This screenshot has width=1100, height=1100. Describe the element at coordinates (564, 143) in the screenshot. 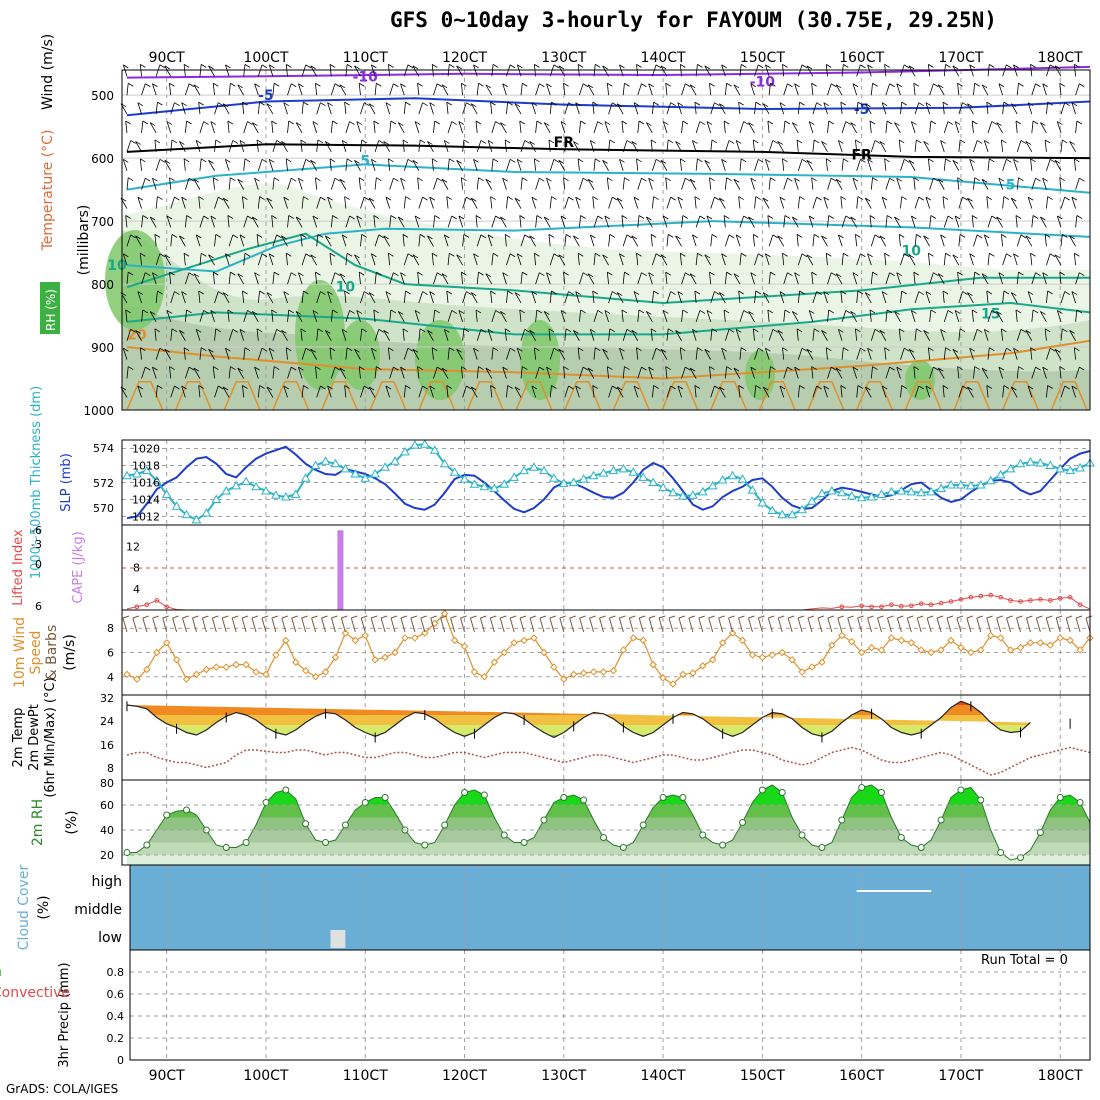

I see `isotherm-label: FR` at that location.